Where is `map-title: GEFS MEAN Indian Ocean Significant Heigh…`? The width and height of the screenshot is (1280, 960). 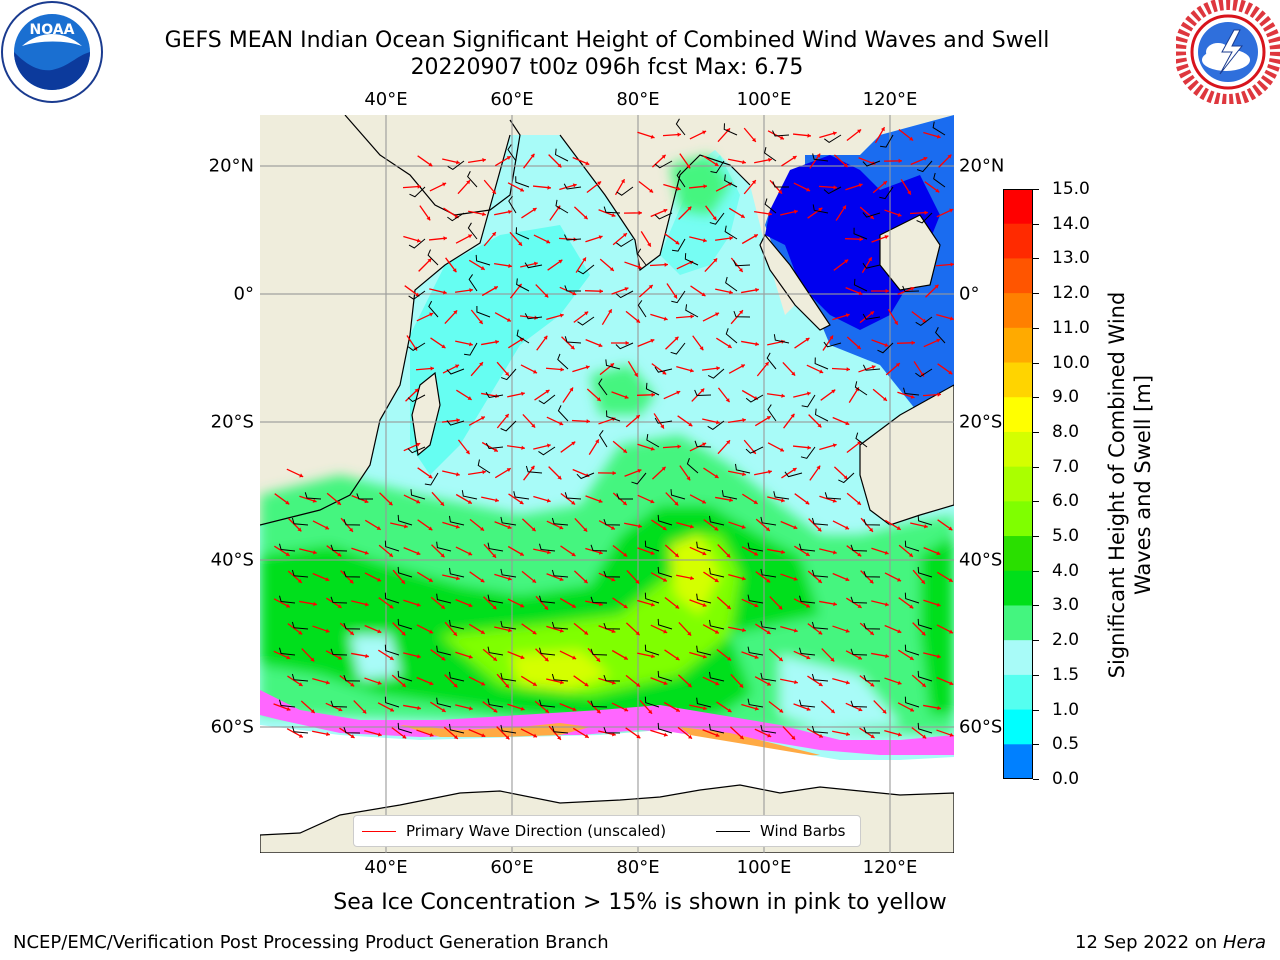 map-title: GEFS MEAN Indian Ocean Significant Heigh… is located at coordinates (607, 40).